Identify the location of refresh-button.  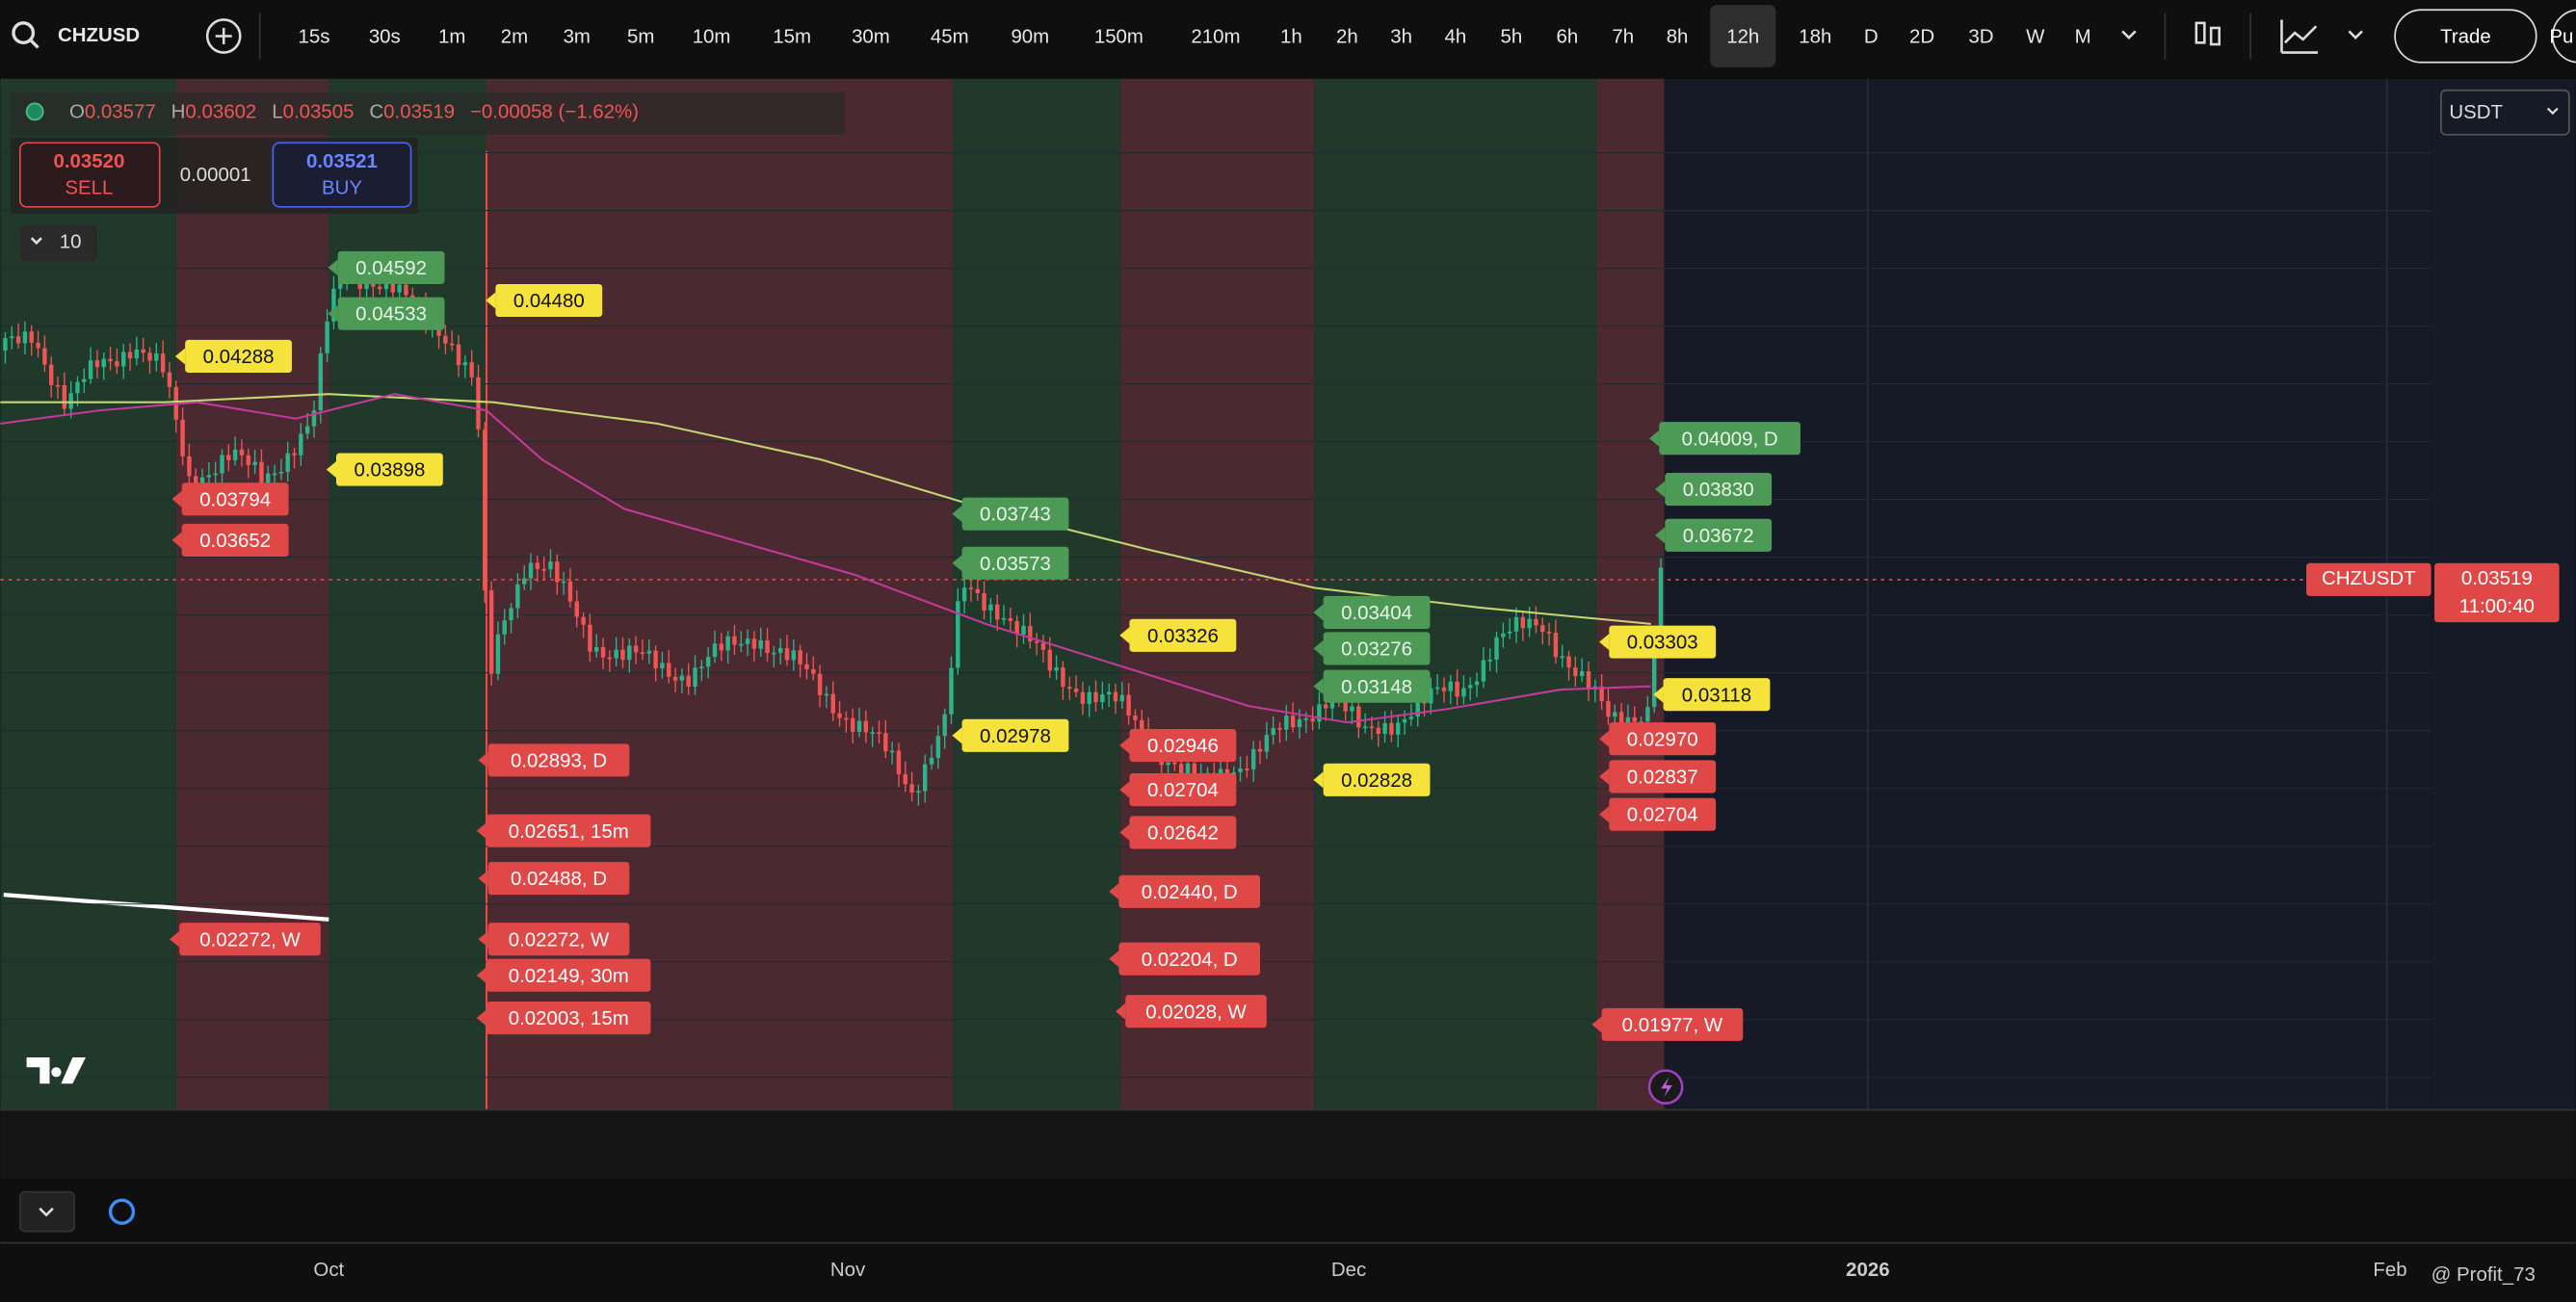
(122, 1211).